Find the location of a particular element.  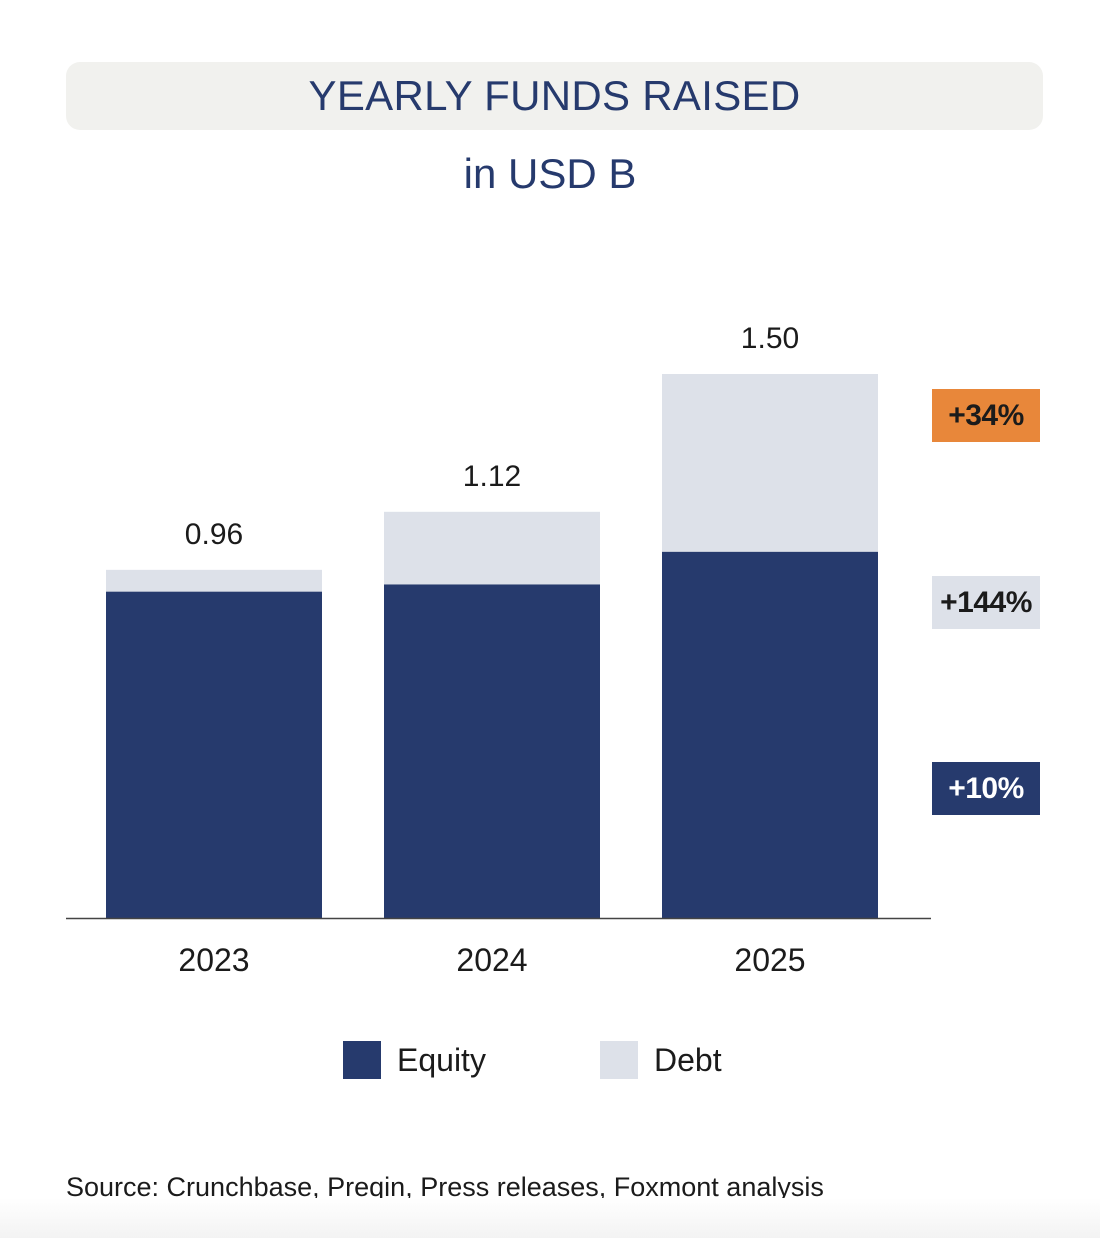

legend-item-equity: Equity is located at coordinates (414, 1060).